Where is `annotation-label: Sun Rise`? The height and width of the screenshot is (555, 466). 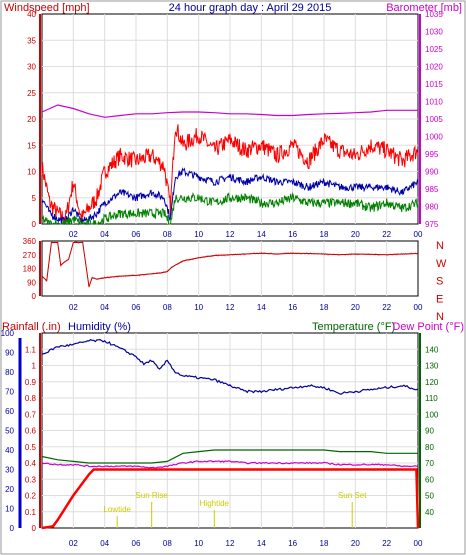 annotation-label: Sun Rise is located at coordinates (151, 495).